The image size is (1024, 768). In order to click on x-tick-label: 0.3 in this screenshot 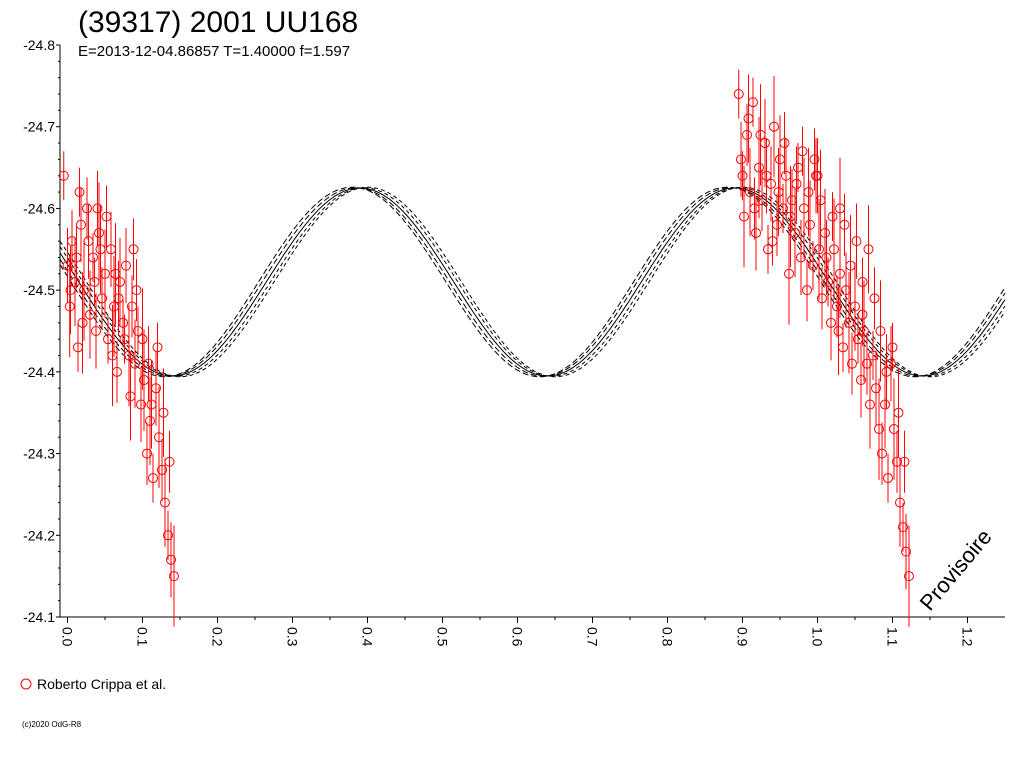, I will do `click(293, 637)`.